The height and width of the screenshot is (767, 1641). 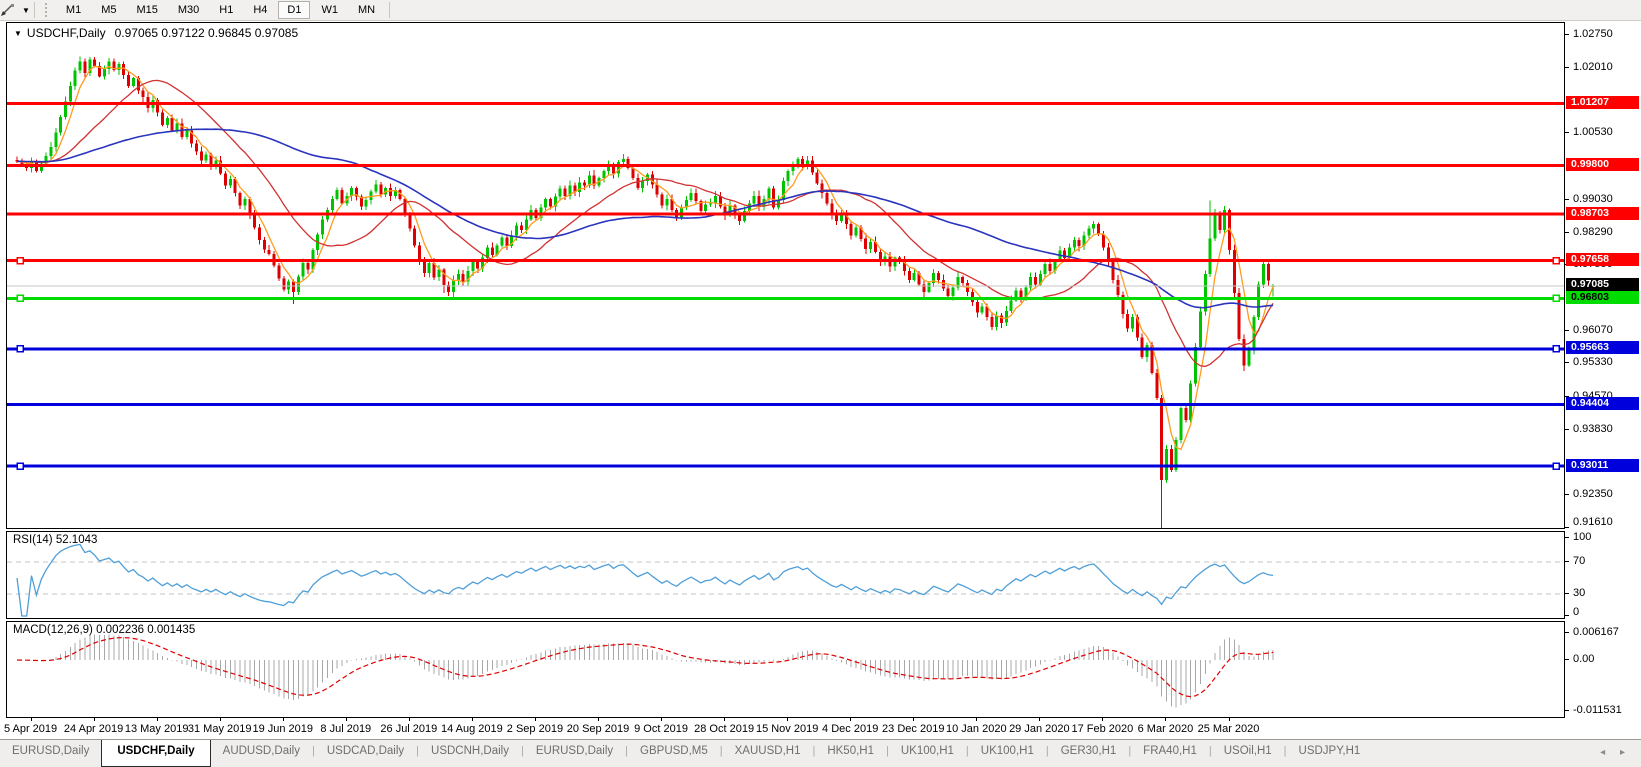 What do you see at coordinates (1329, 751) in the screenshot?
I see `chart-tab-usdjpy-h1: USDJPY,H1` at bounding box center [1329, 751].